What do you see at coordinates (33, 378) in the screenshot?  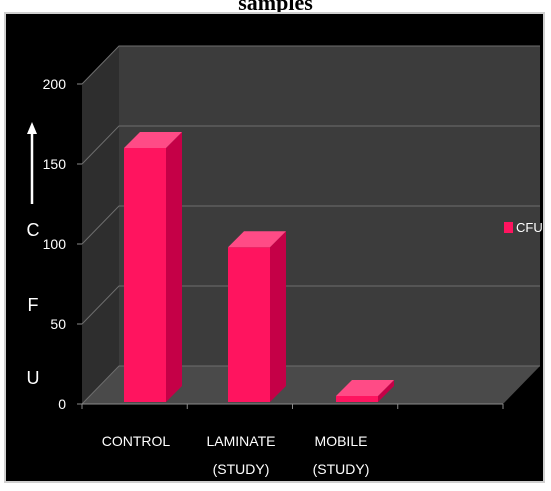 I see `y-axis-label: U` at bounding box center [33, 378].